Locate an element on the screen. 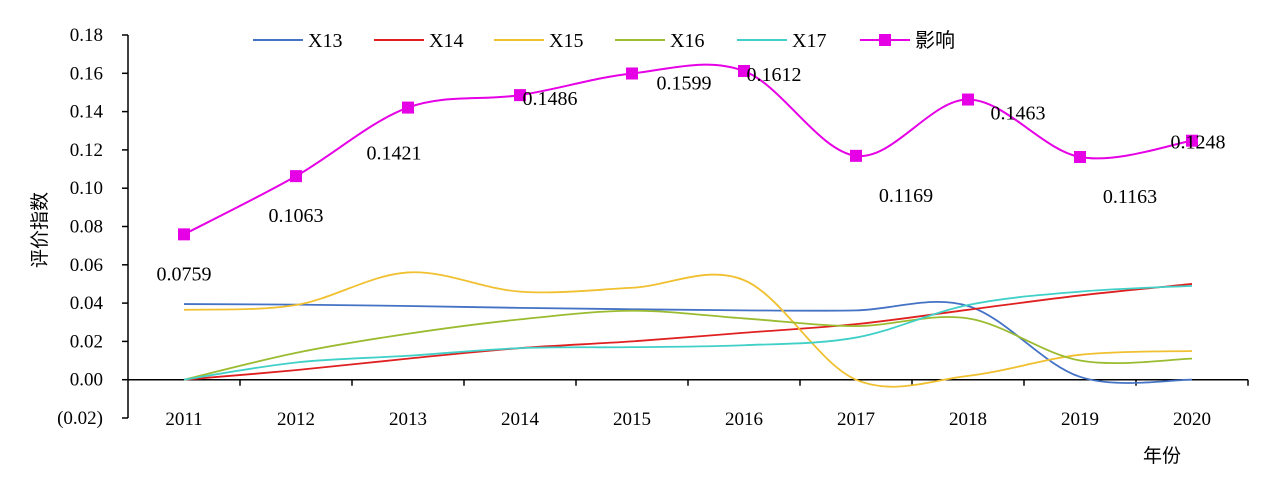  y-tick-label: 0.18 is located at coordinates (86, 35).